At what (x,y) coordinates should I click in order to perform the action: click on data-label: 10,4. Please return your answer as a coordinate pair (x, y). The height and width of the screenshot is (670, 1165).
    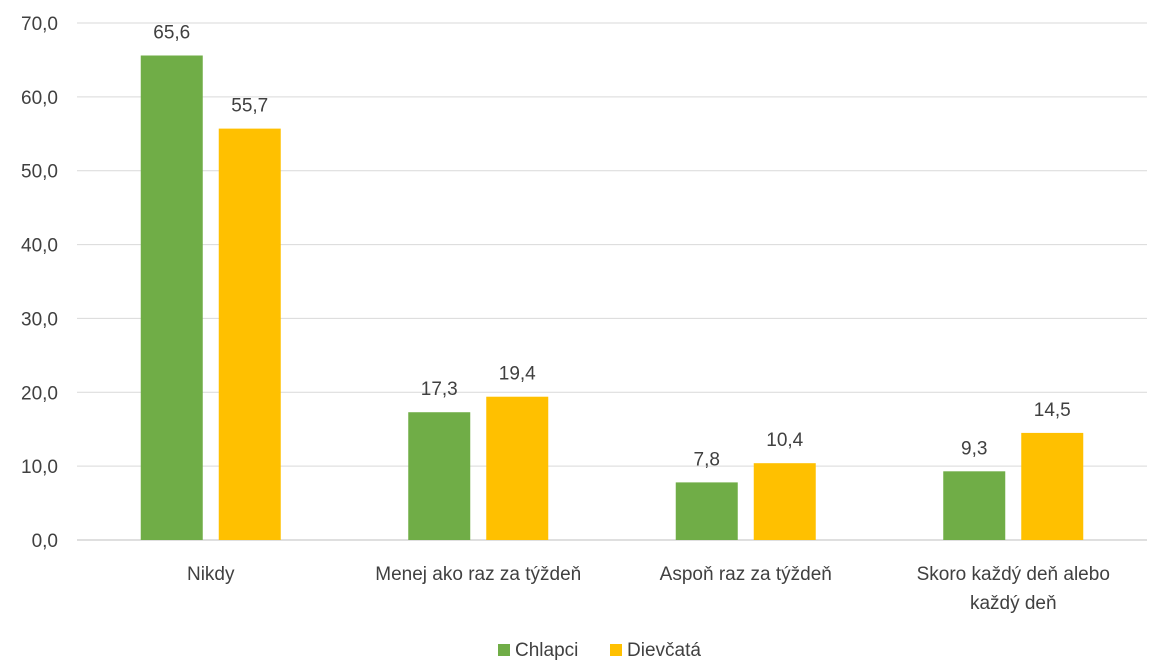
    Looking at the image, I should click on (784, 440).